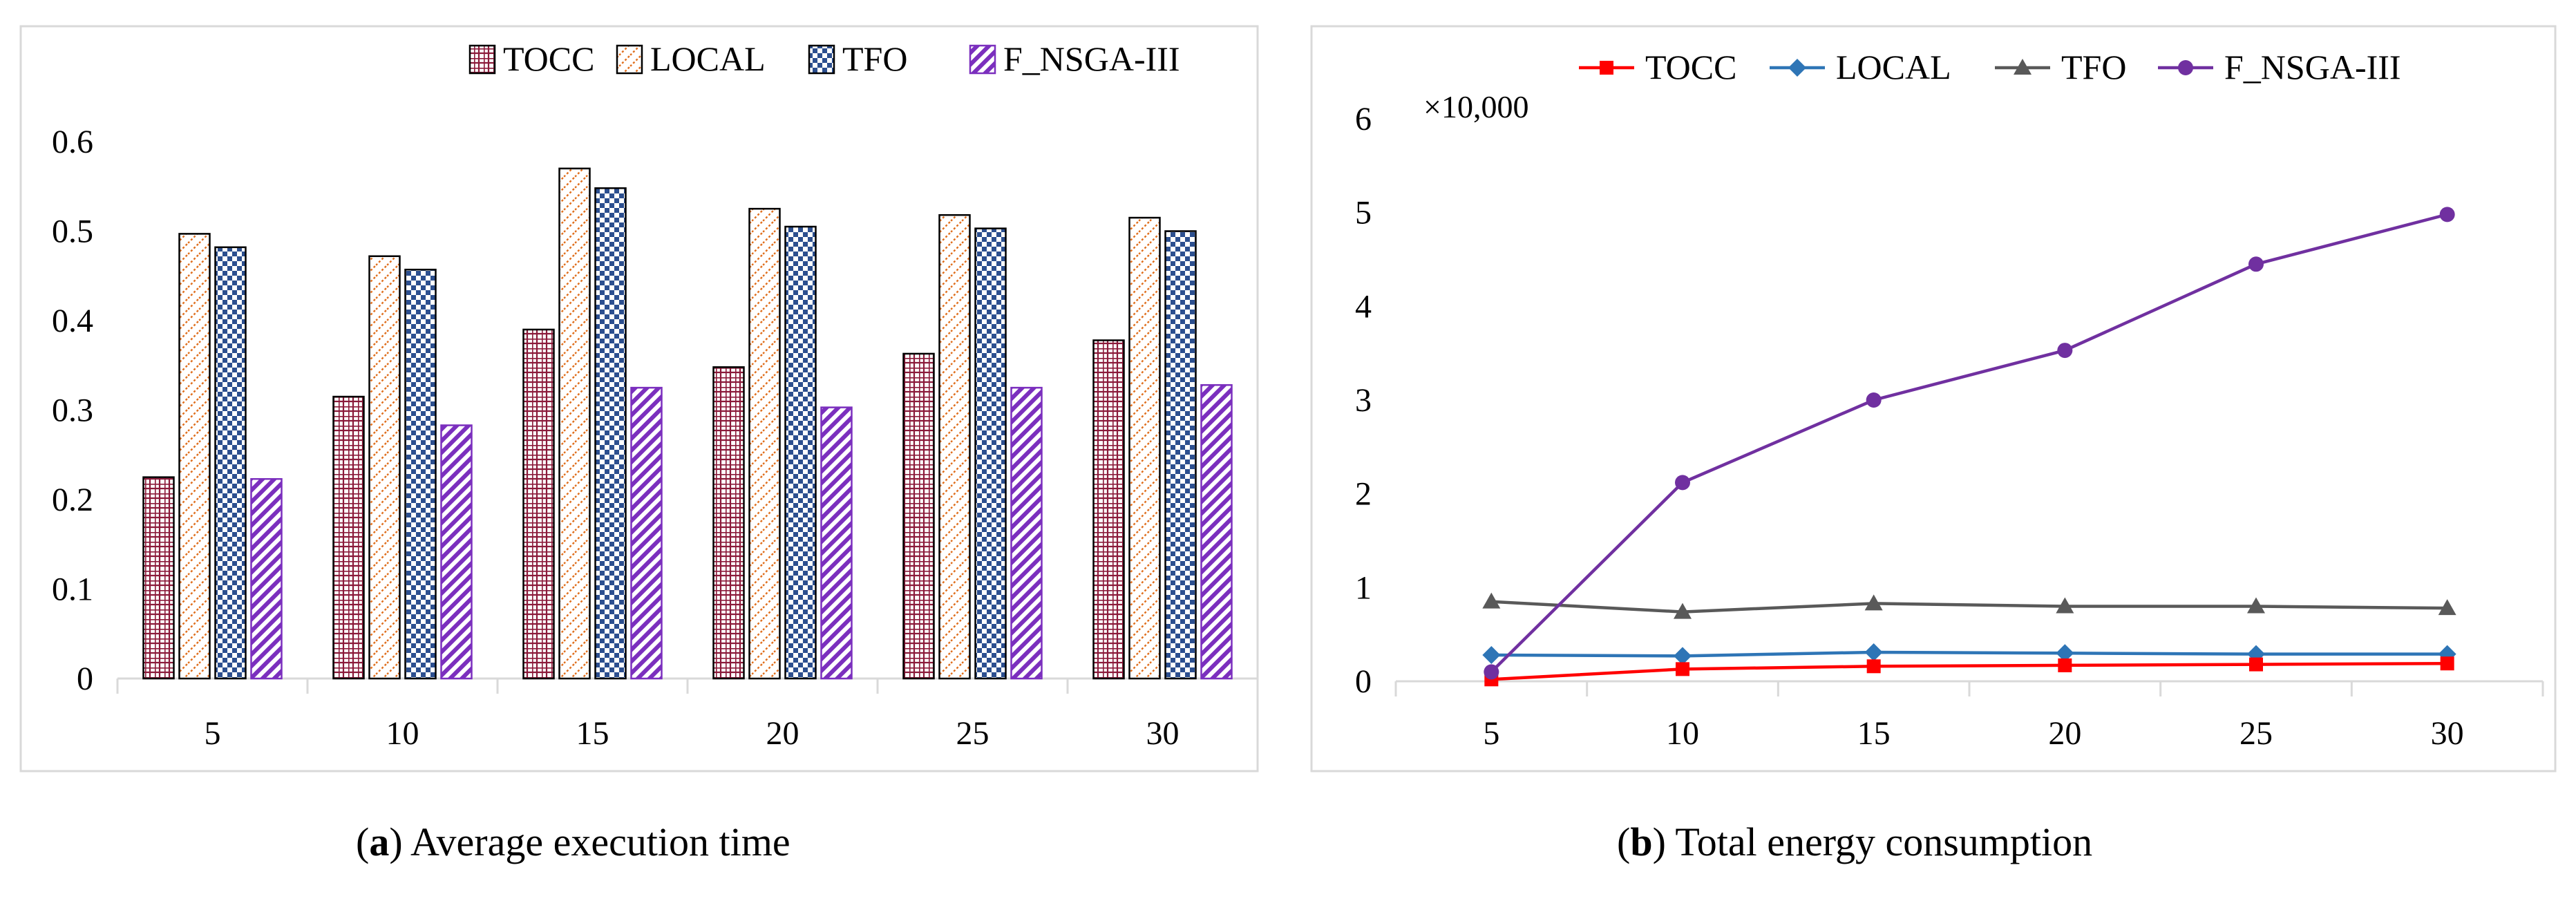  I want to click on y-tick-label-b: 1, so click(1363, 587).